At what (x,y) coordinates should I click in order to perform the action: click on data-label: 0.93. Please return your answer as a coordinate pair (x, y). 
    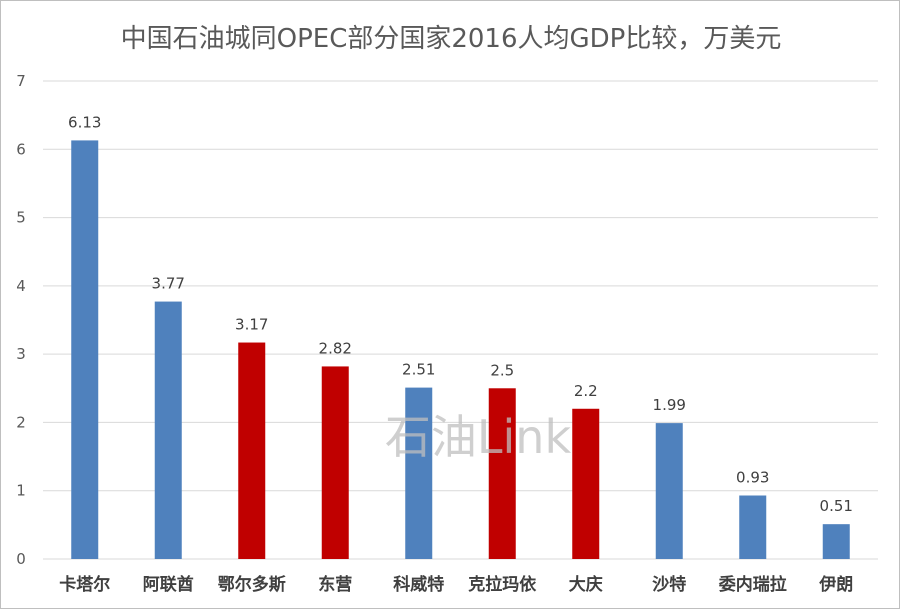
    Looking at the image, I should click on (752, 477).